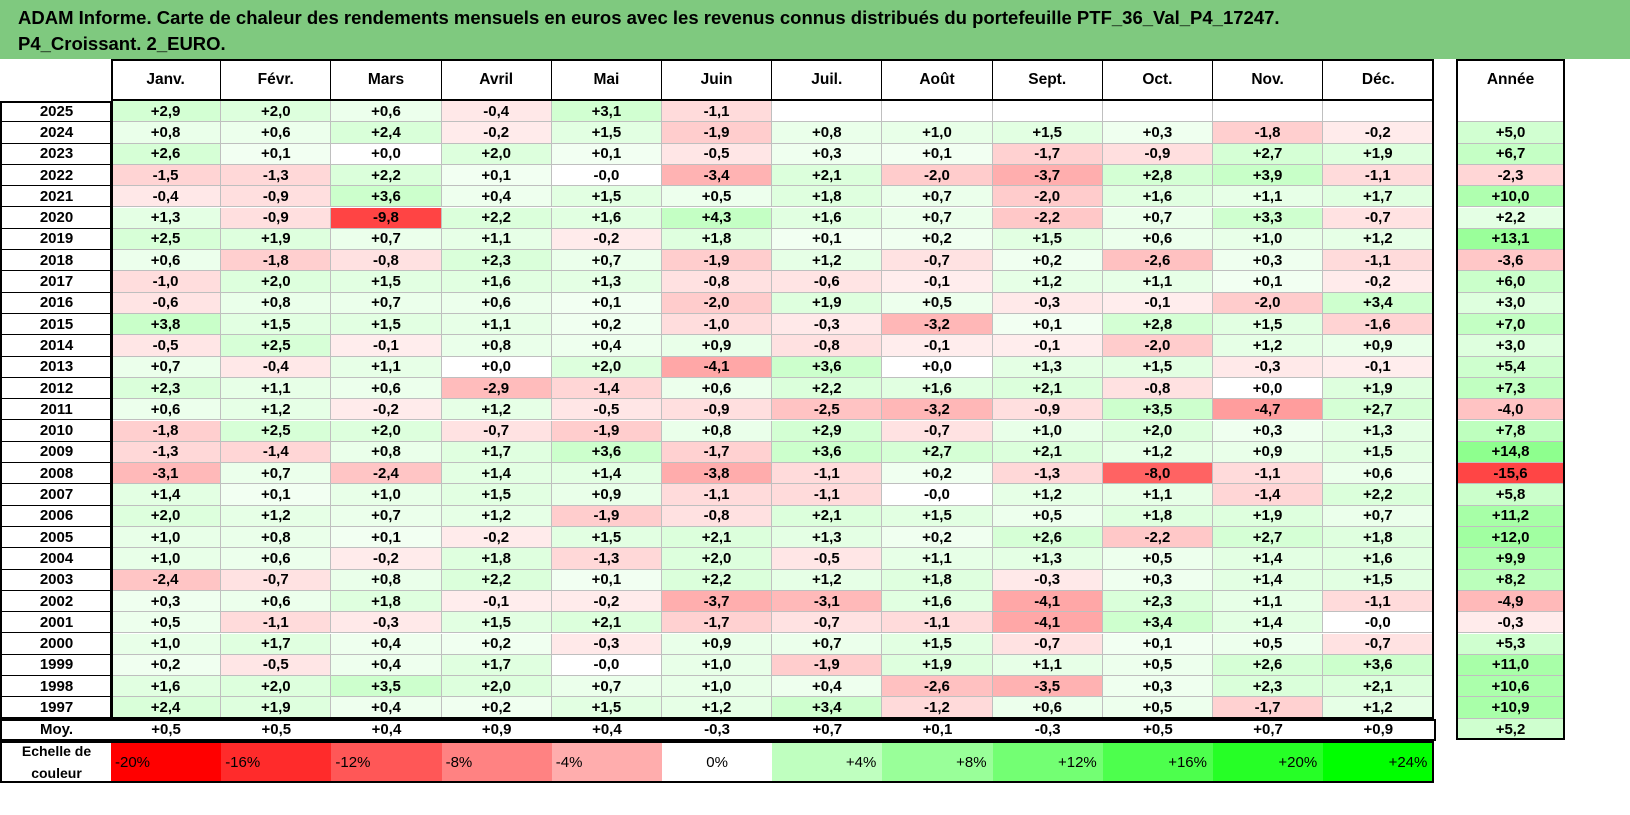 The image size is (1630, 815). I want to click on year-label: 2004, so click(56, 559).